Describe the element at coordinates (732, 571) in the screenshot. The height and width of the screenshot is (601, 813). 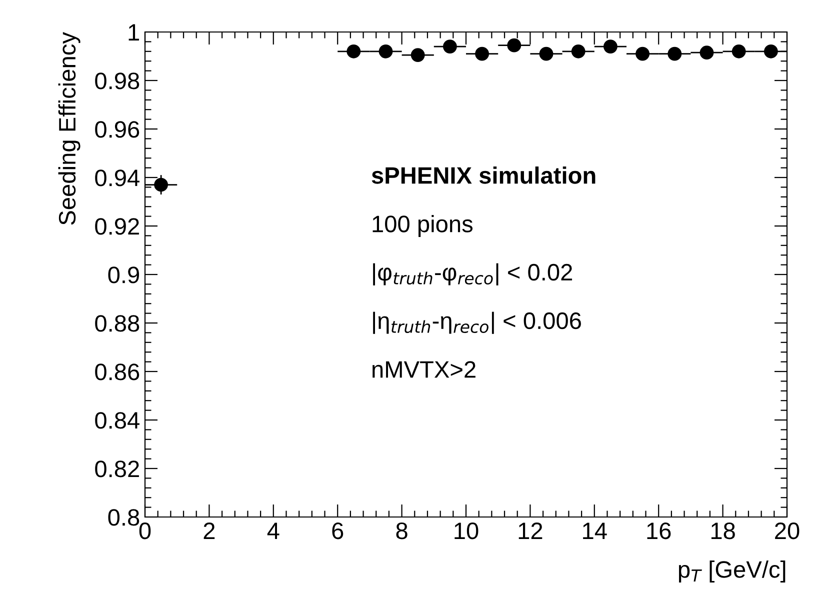
I see `x-axis-title: p$_{T}$ [GeV/c]` at that location.